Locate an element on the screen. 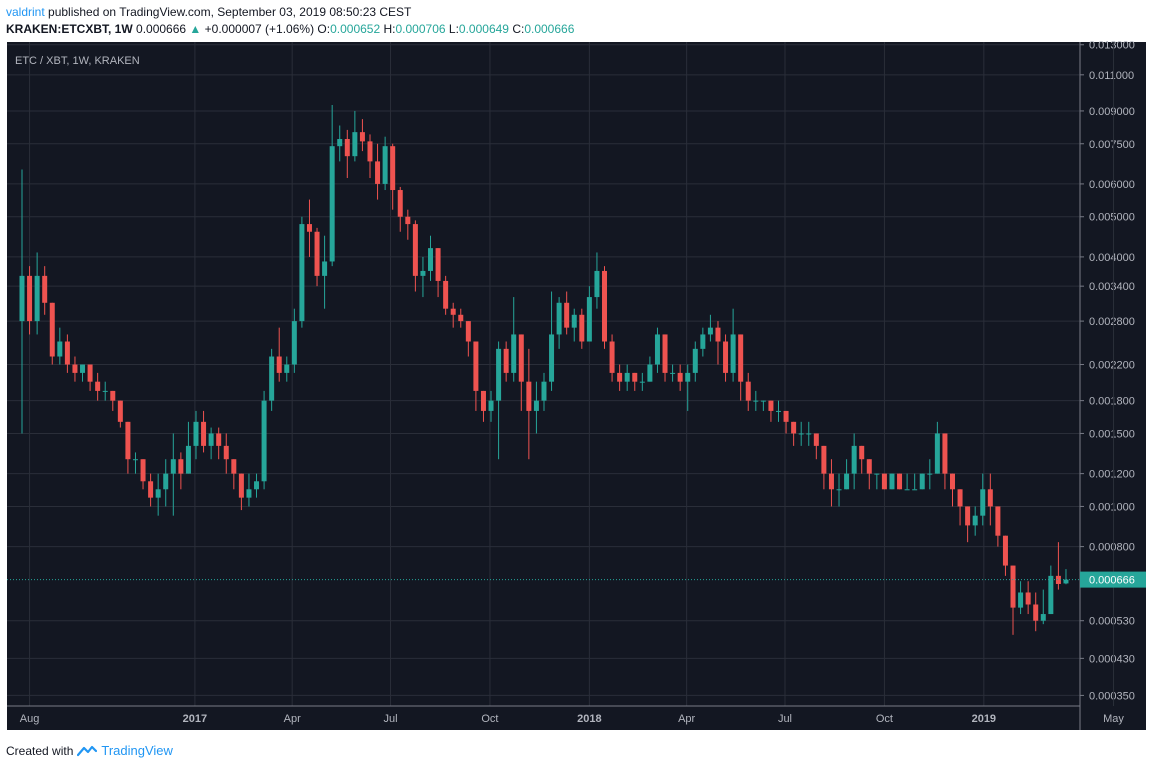  time-tick-label: Aug is located at coordinates (30, 719).